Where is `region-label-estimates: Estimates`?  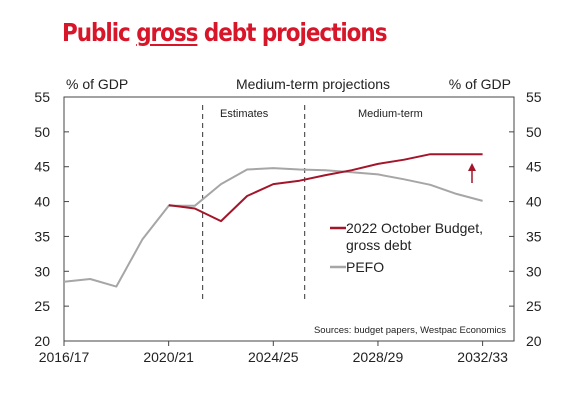 region-label-estimates: Estimates is located at coordinates (244, 114).